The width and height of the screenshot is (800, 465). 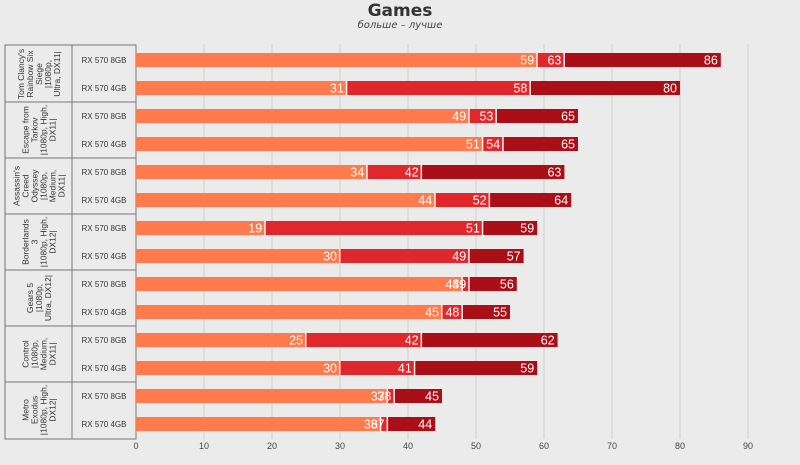 What do you see at coordinates (337, 89) in the screenshot?
I see `data-label: 31` at bounding box center [337, 89].